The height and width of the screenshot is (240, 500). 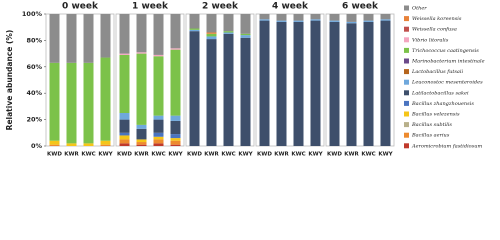 What do you see at coordinates (431, 125) in the screenshot?
I see `legend-label: Bacillus subtilis` at bounding box center [431, 125].